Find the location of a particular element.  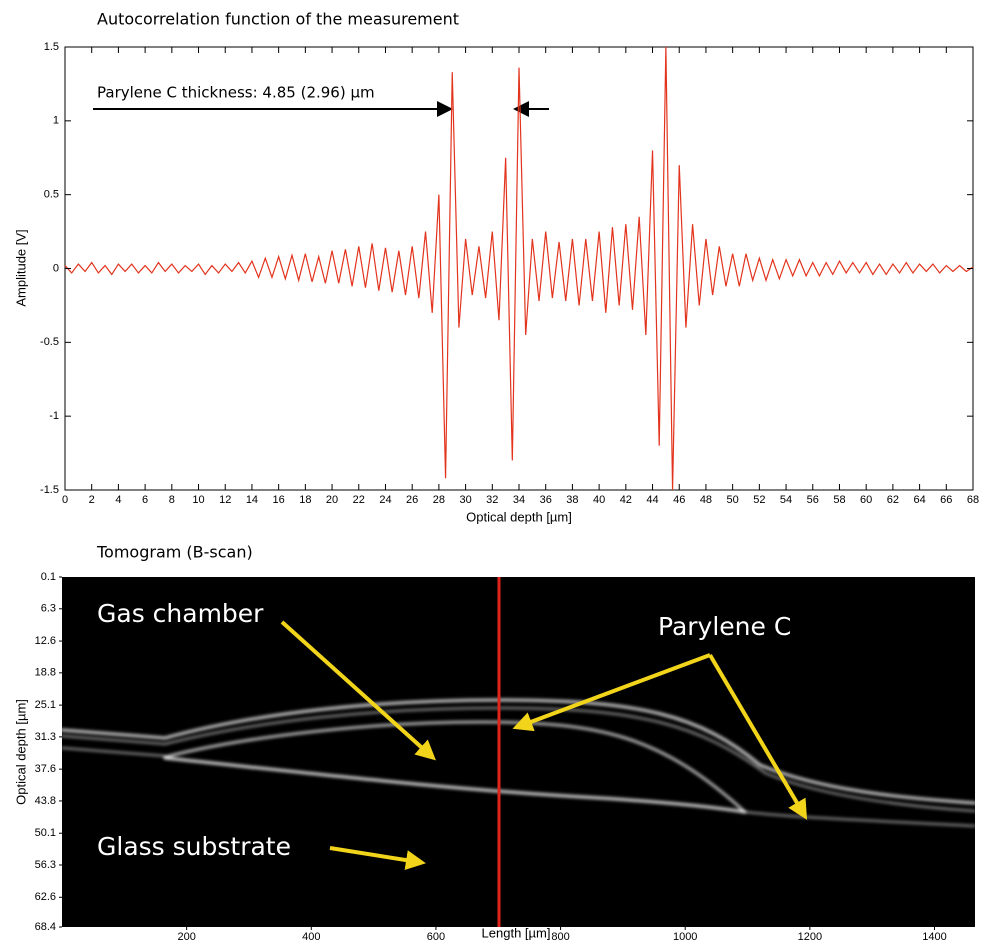

x-tick-label: 40 is located at coordinates (599, 500).